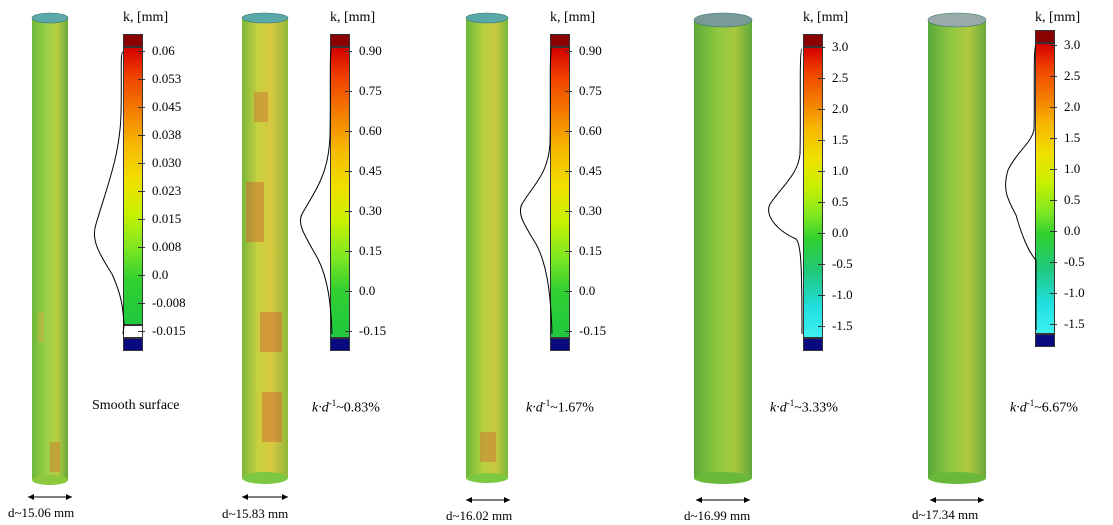  What do you see at coordinates (479, 515) in the screenshot?
I see `diameter-label: d~16.02 mm` at bounding box center [479, 515].